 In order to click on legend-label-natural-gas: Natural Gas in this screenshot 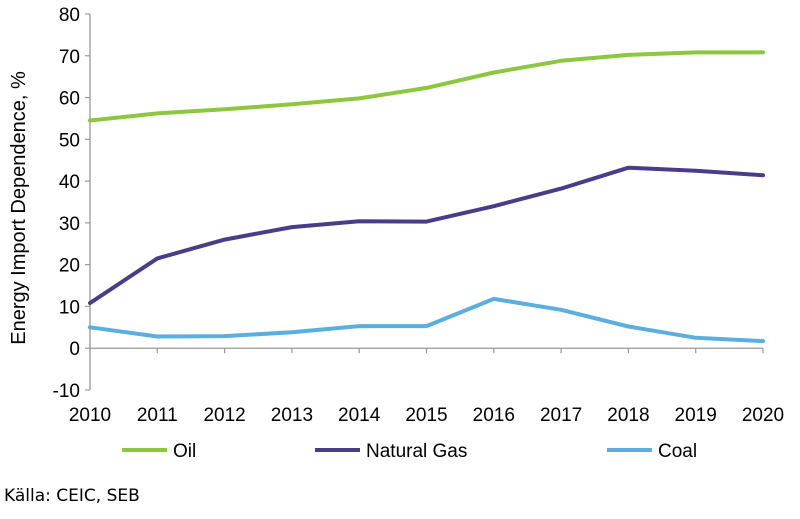, I will do `click(416, 451)`.